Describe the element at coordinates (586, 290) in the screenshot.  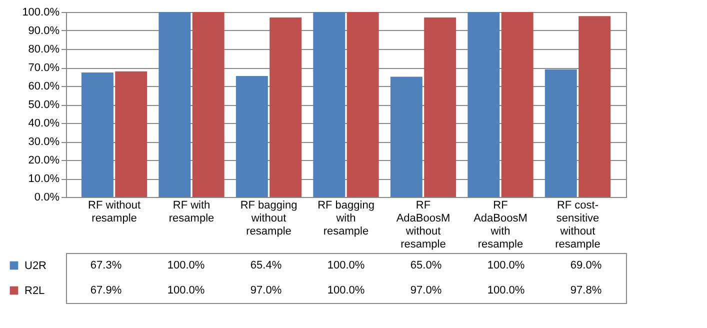
I see `data-label: 97.8%` at that location.